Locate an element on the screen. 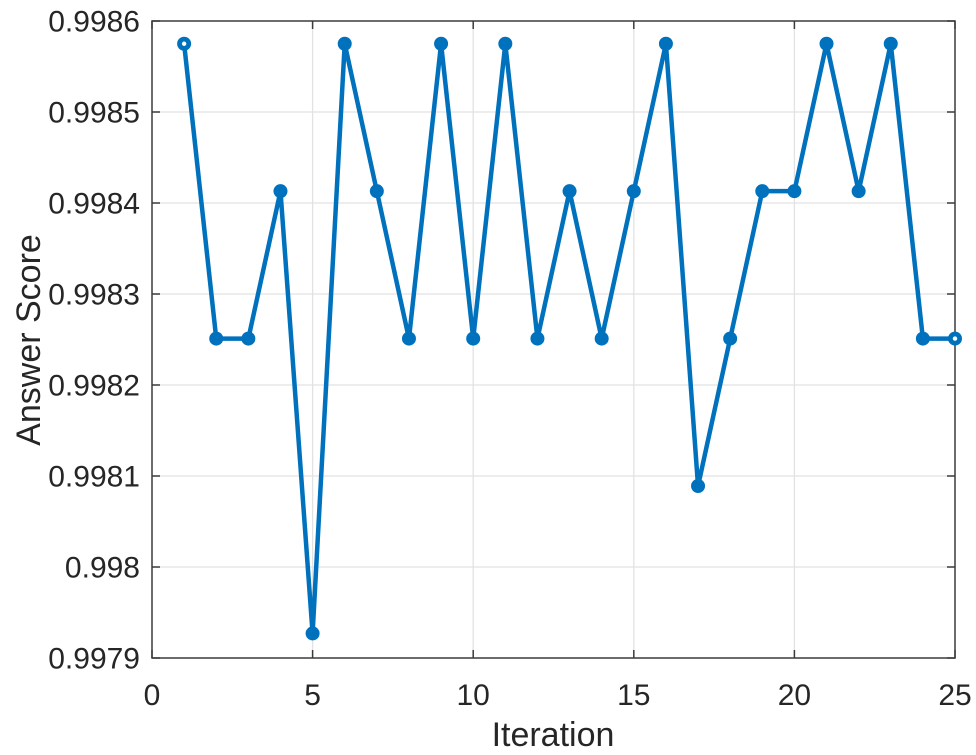 This screenshot has height=755, width=976. x-tick-label: 0 is located at coordinates (152, 695).